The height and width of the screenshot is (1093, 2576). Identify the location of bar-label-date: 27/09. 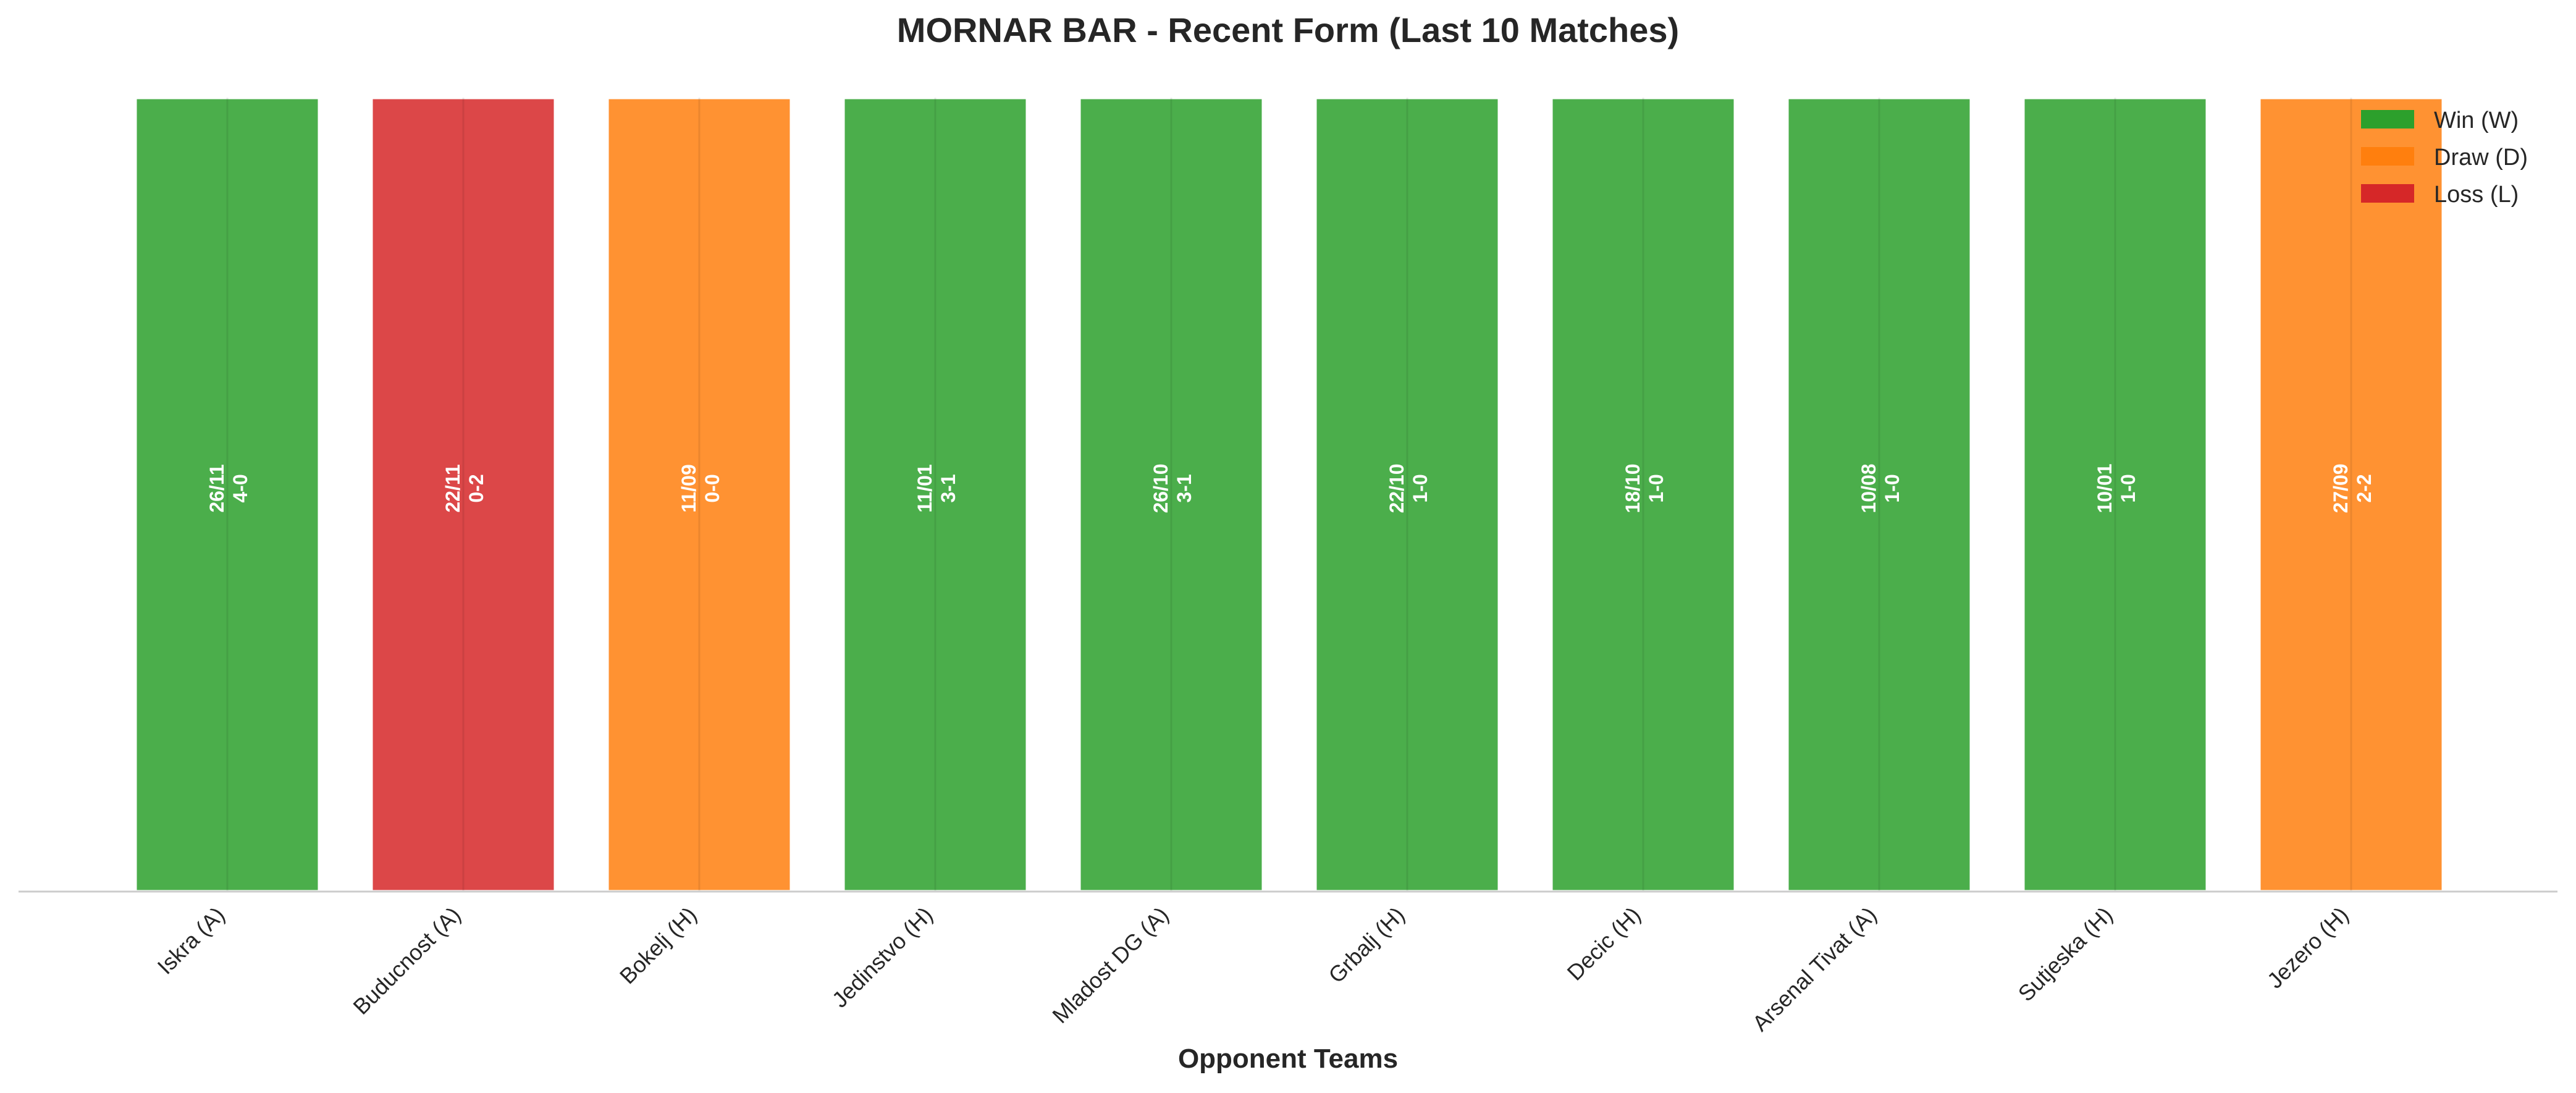
(2341, 488).